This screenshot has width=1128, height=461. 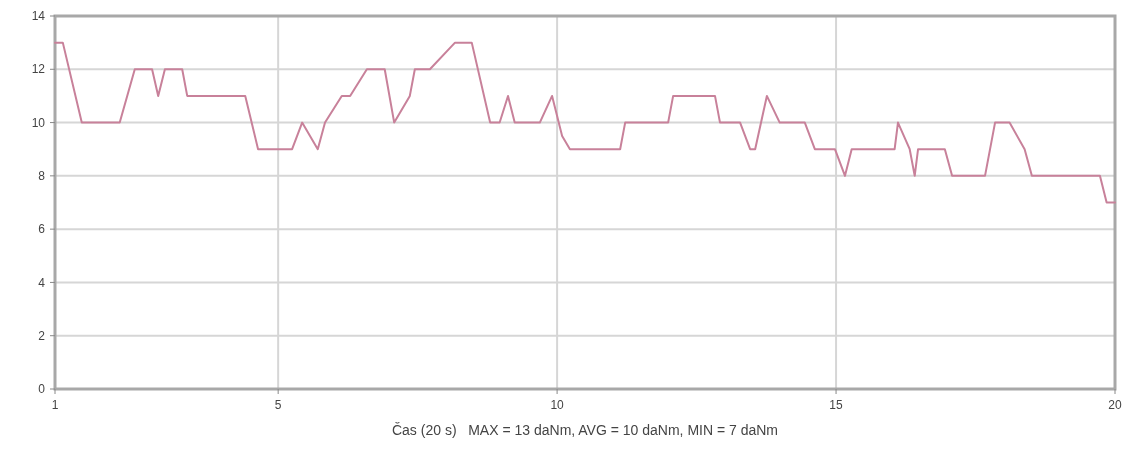 I want to click on x-tick-label: 10, so click(x=557, y=405).